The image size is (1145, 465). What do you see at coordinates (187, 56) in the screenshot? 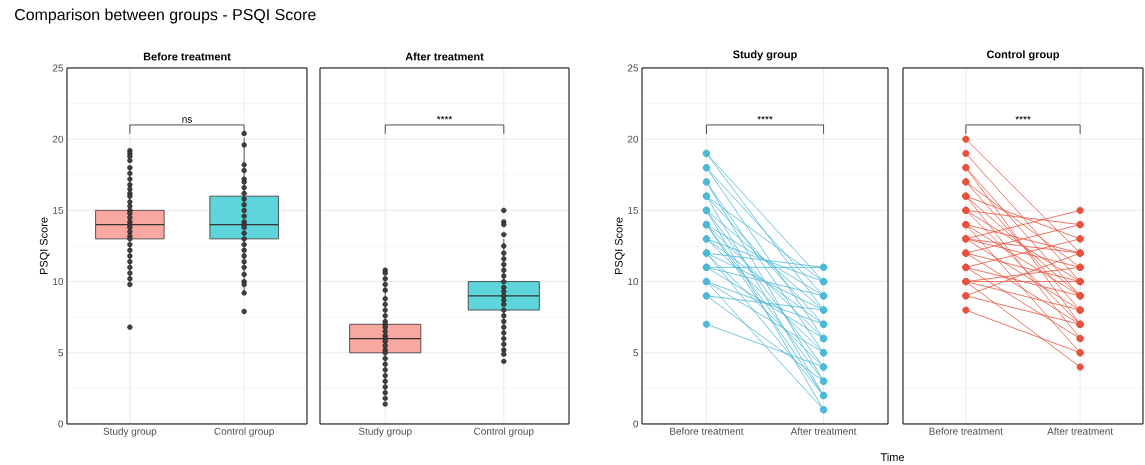
I see `chart-title: Before treatment` at bounding box center [187, 56].